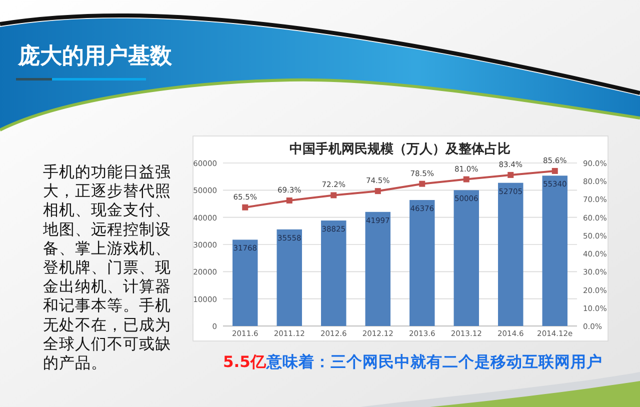 This screenshot has width=640, height=407. What do you see at coordinates (107, 267) in the screenshot?
I see `text: 手机的功能日益强大，正逐步替代照相机、现金支付、地图、远程控制设备、掌上游戏机、登机牌、门票、现金出纳机、计算器和记事本等。手机无处不在，已成为全球人们不可或缺的产品。` at bounding box center [107, 267].